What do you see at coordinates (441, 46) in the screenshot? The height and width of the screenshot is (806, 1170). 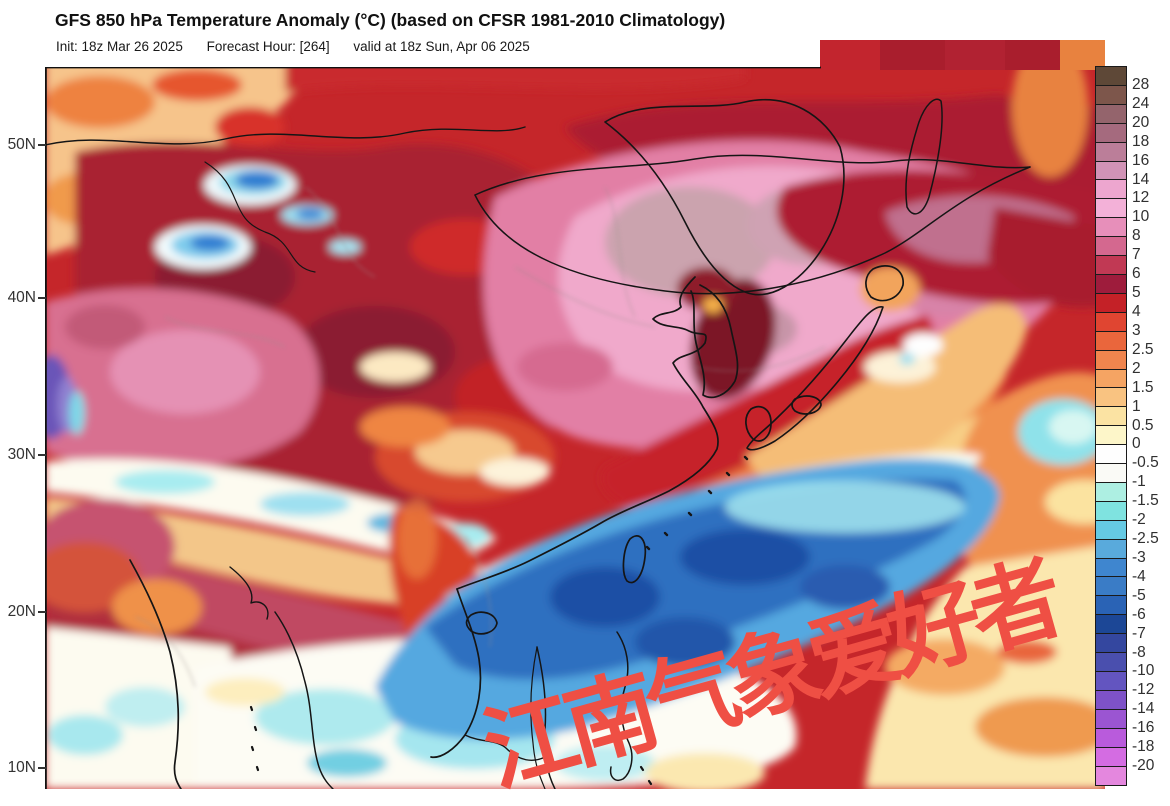 I see `valid-time-label: valid at 18z Sun, Apr 06 2025` at bounding box center [441, 46].